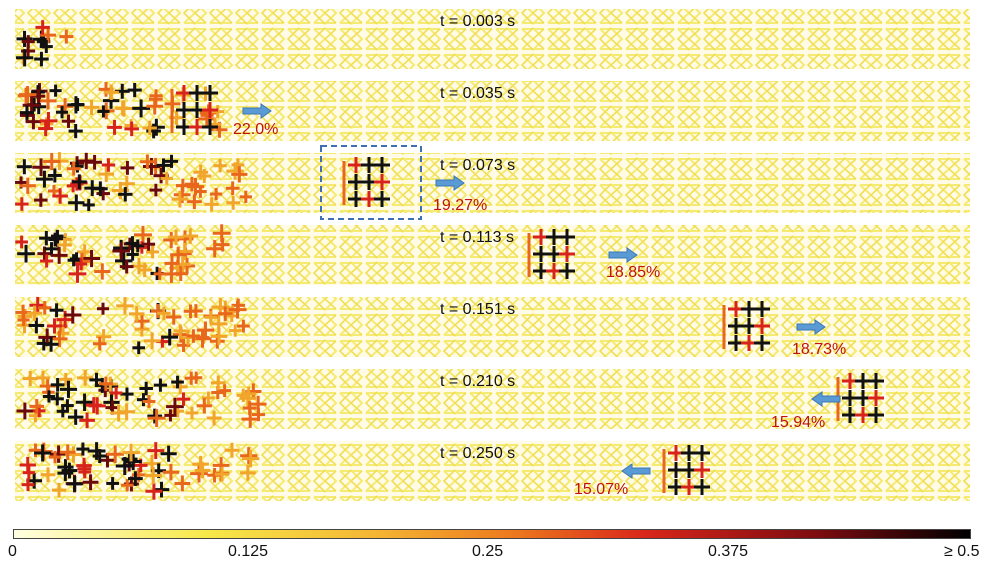 This screenshot has height=570, width=995. Describe the element at coordinates (633, 272) in the screenshot. I see `percent-label-3: 18.85%` at that location.